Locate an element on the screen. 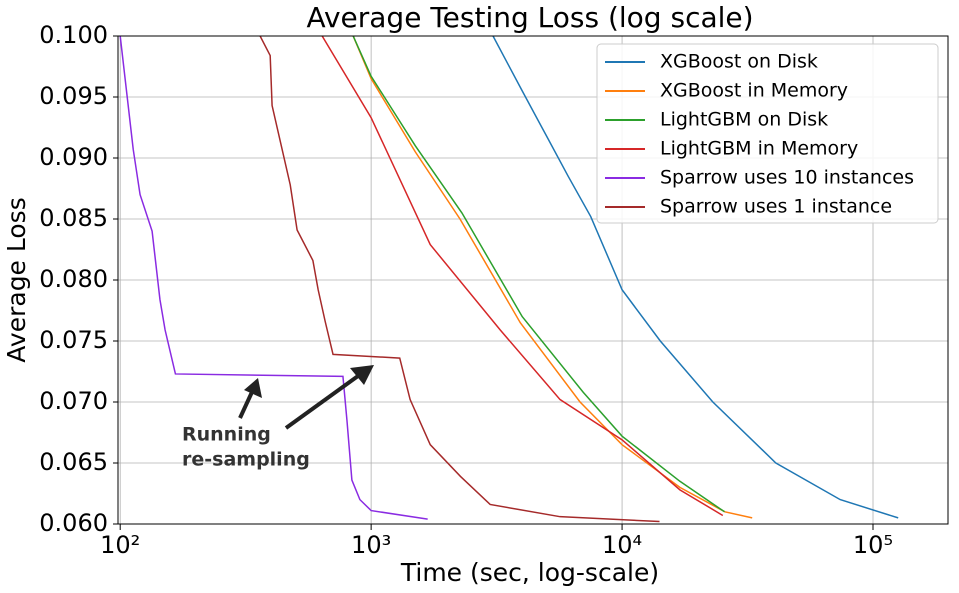 The height and width of the screenshot is (593, 959). y-tick-label: 0.080 is located at coordinates (73, 279).